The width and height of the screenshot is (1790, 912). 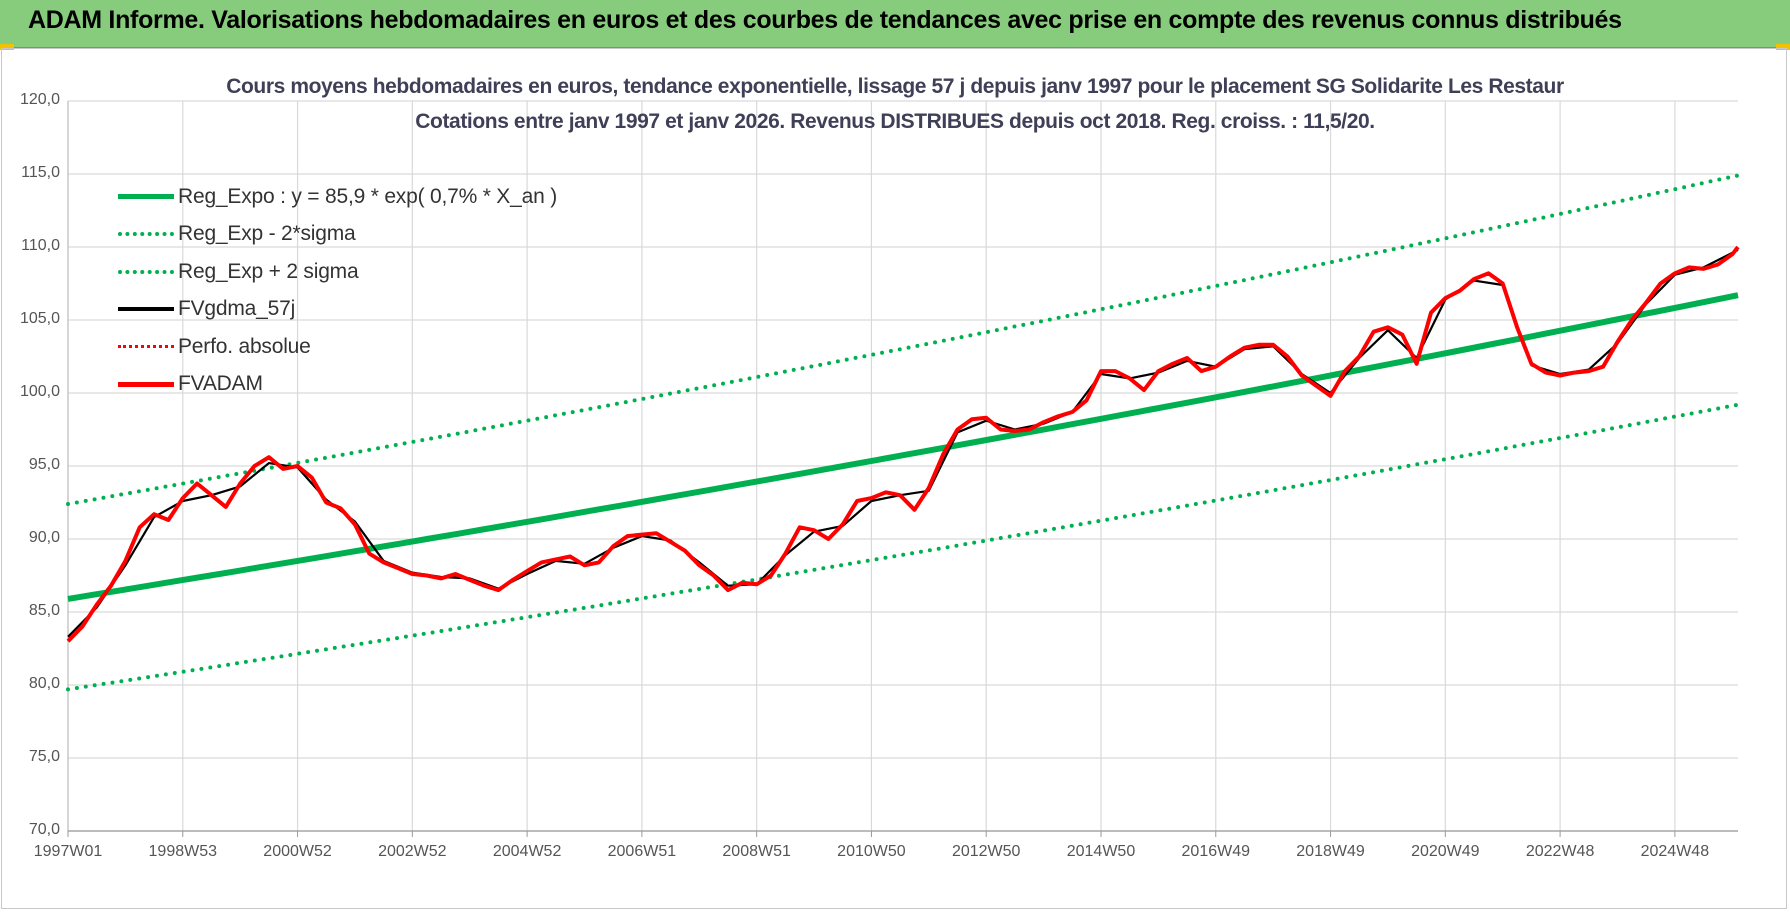 I want to click on y-tick-label: 80,0, so click(x=44, y=683).